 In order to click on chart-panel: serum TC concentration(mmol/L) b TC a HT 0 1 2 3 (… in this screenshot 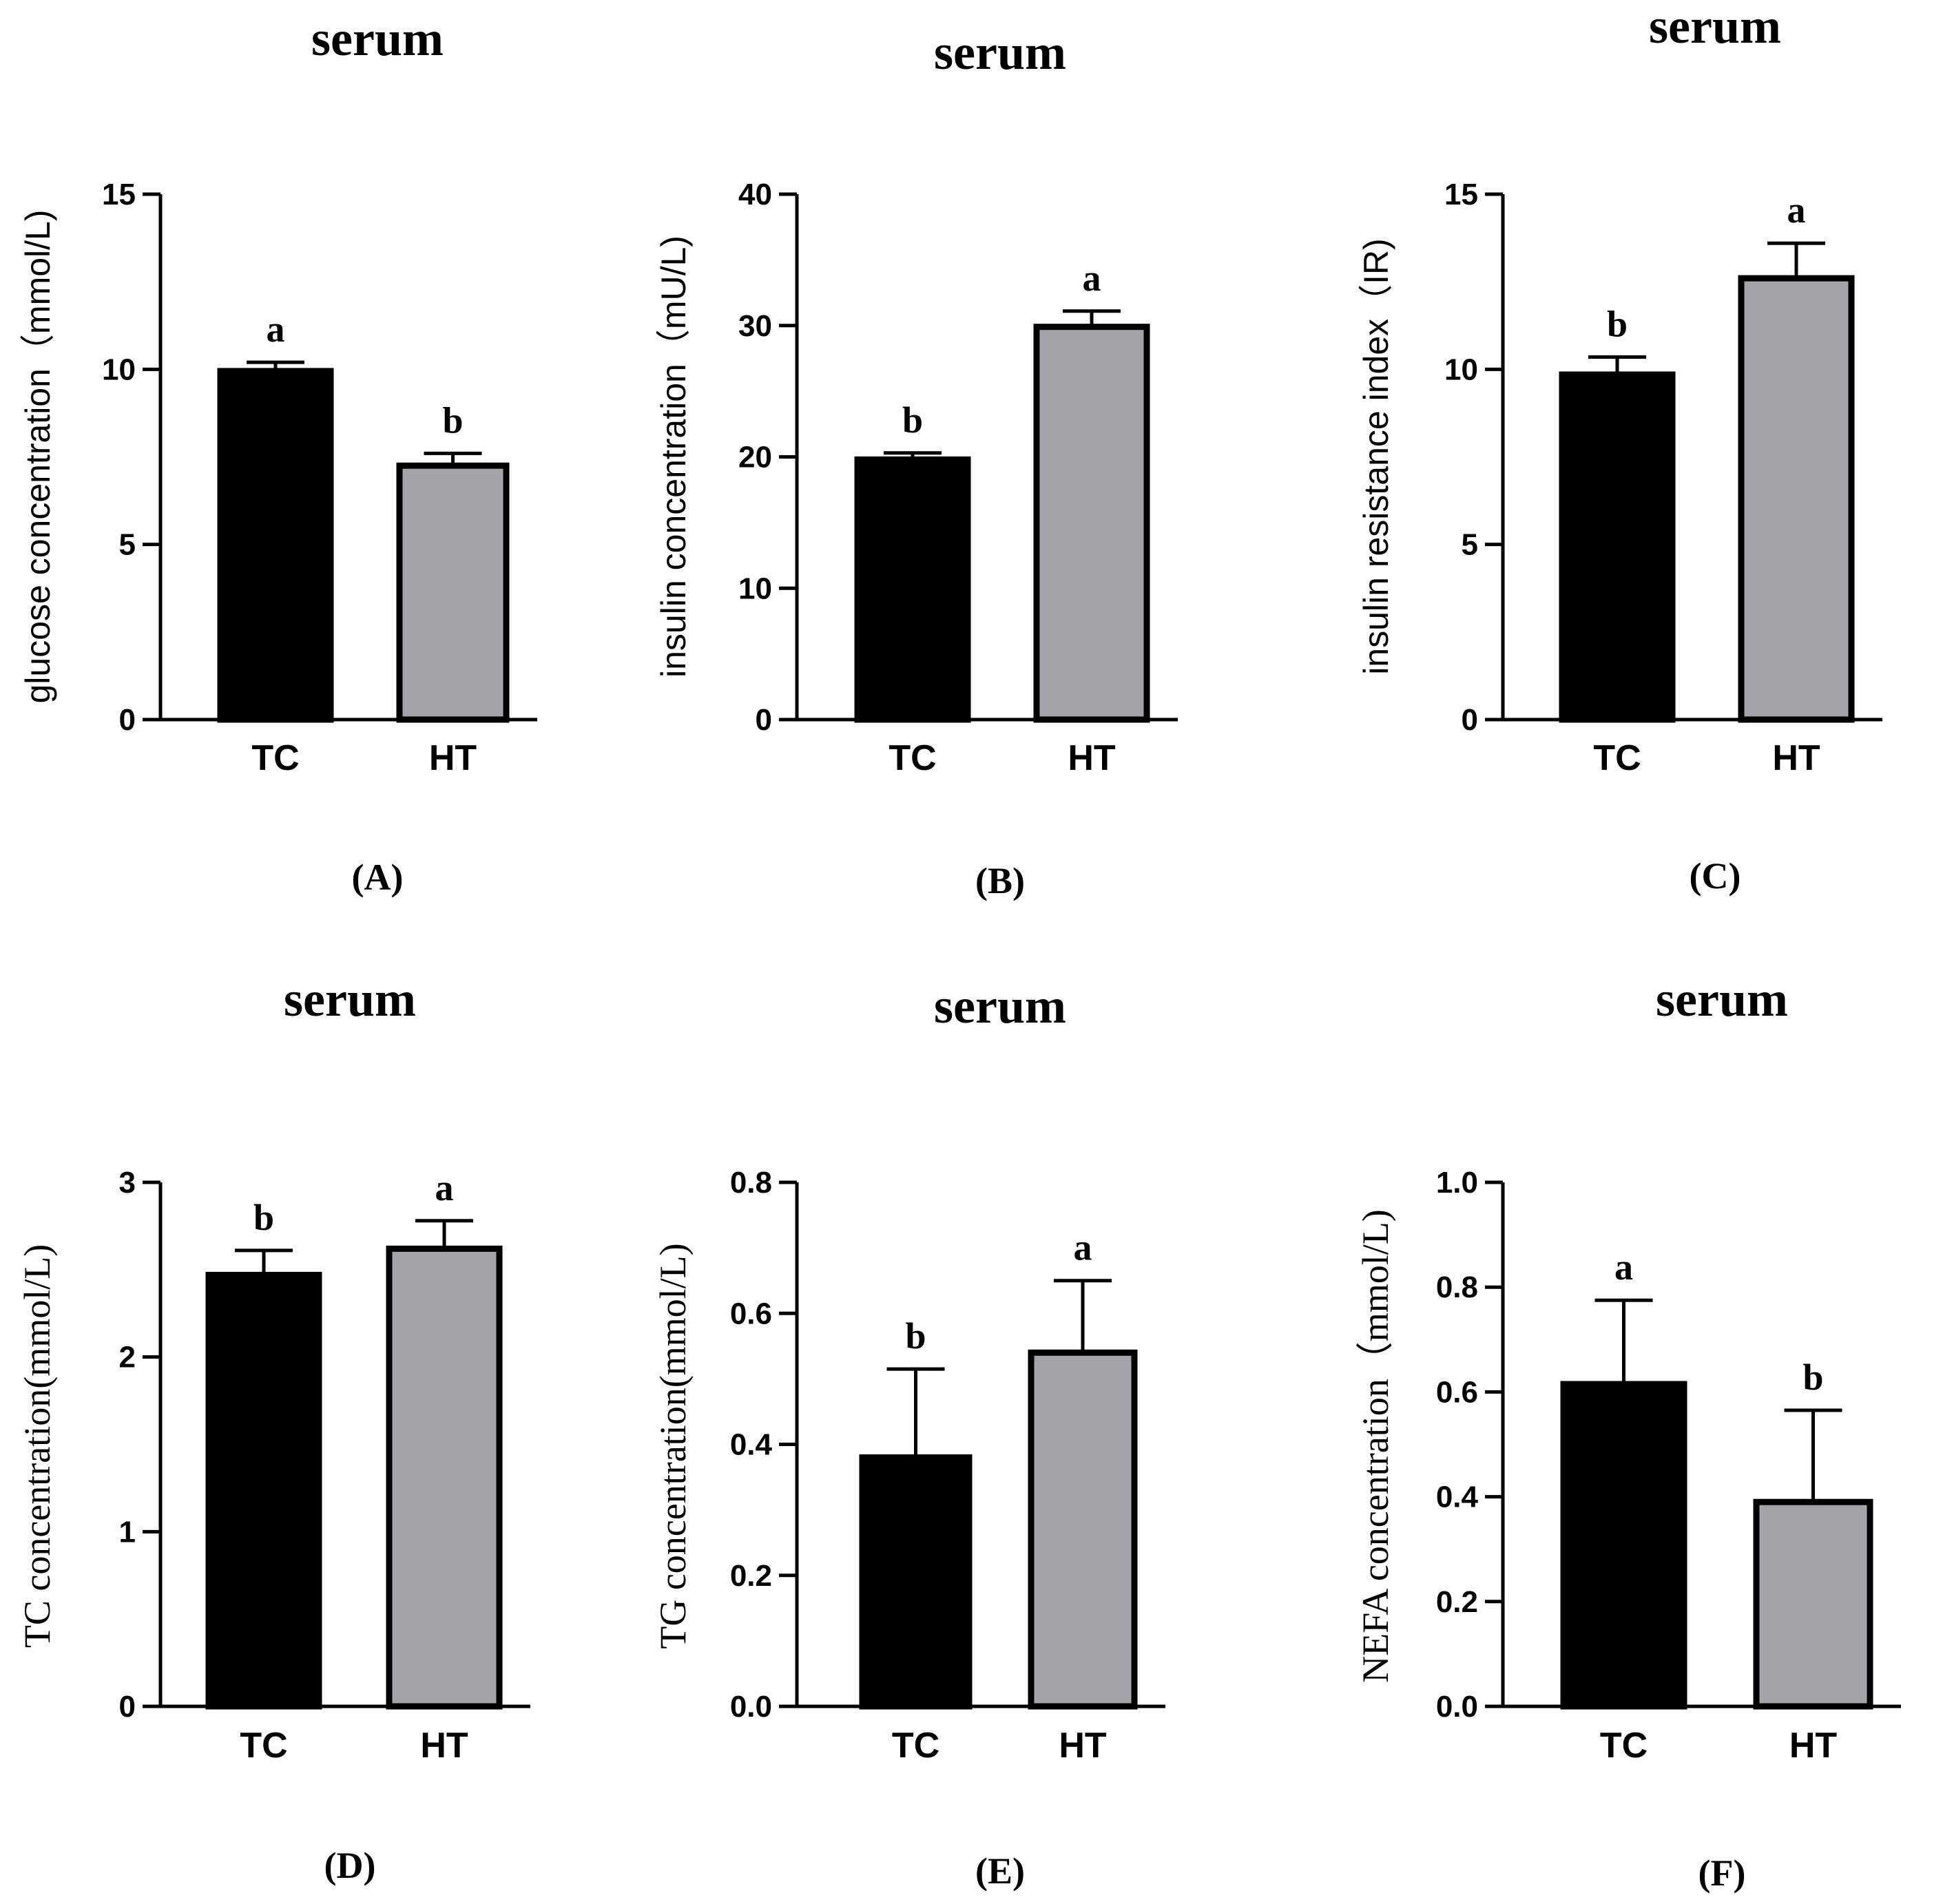, I will do `click(273, 1429)`.